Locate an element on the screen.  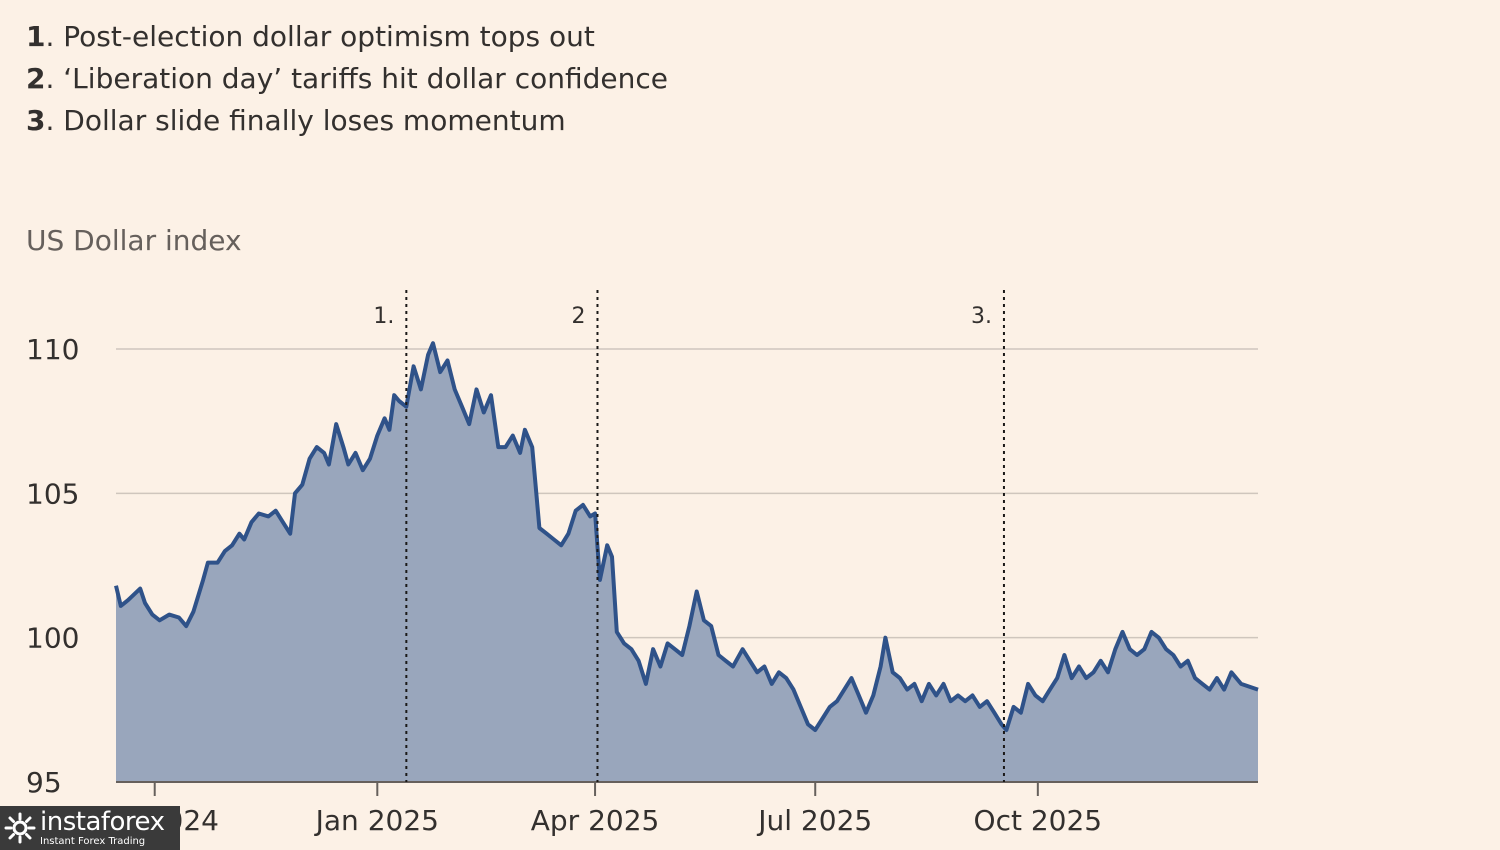
y-tick-label: 105 is located at coordinates (52, 493).